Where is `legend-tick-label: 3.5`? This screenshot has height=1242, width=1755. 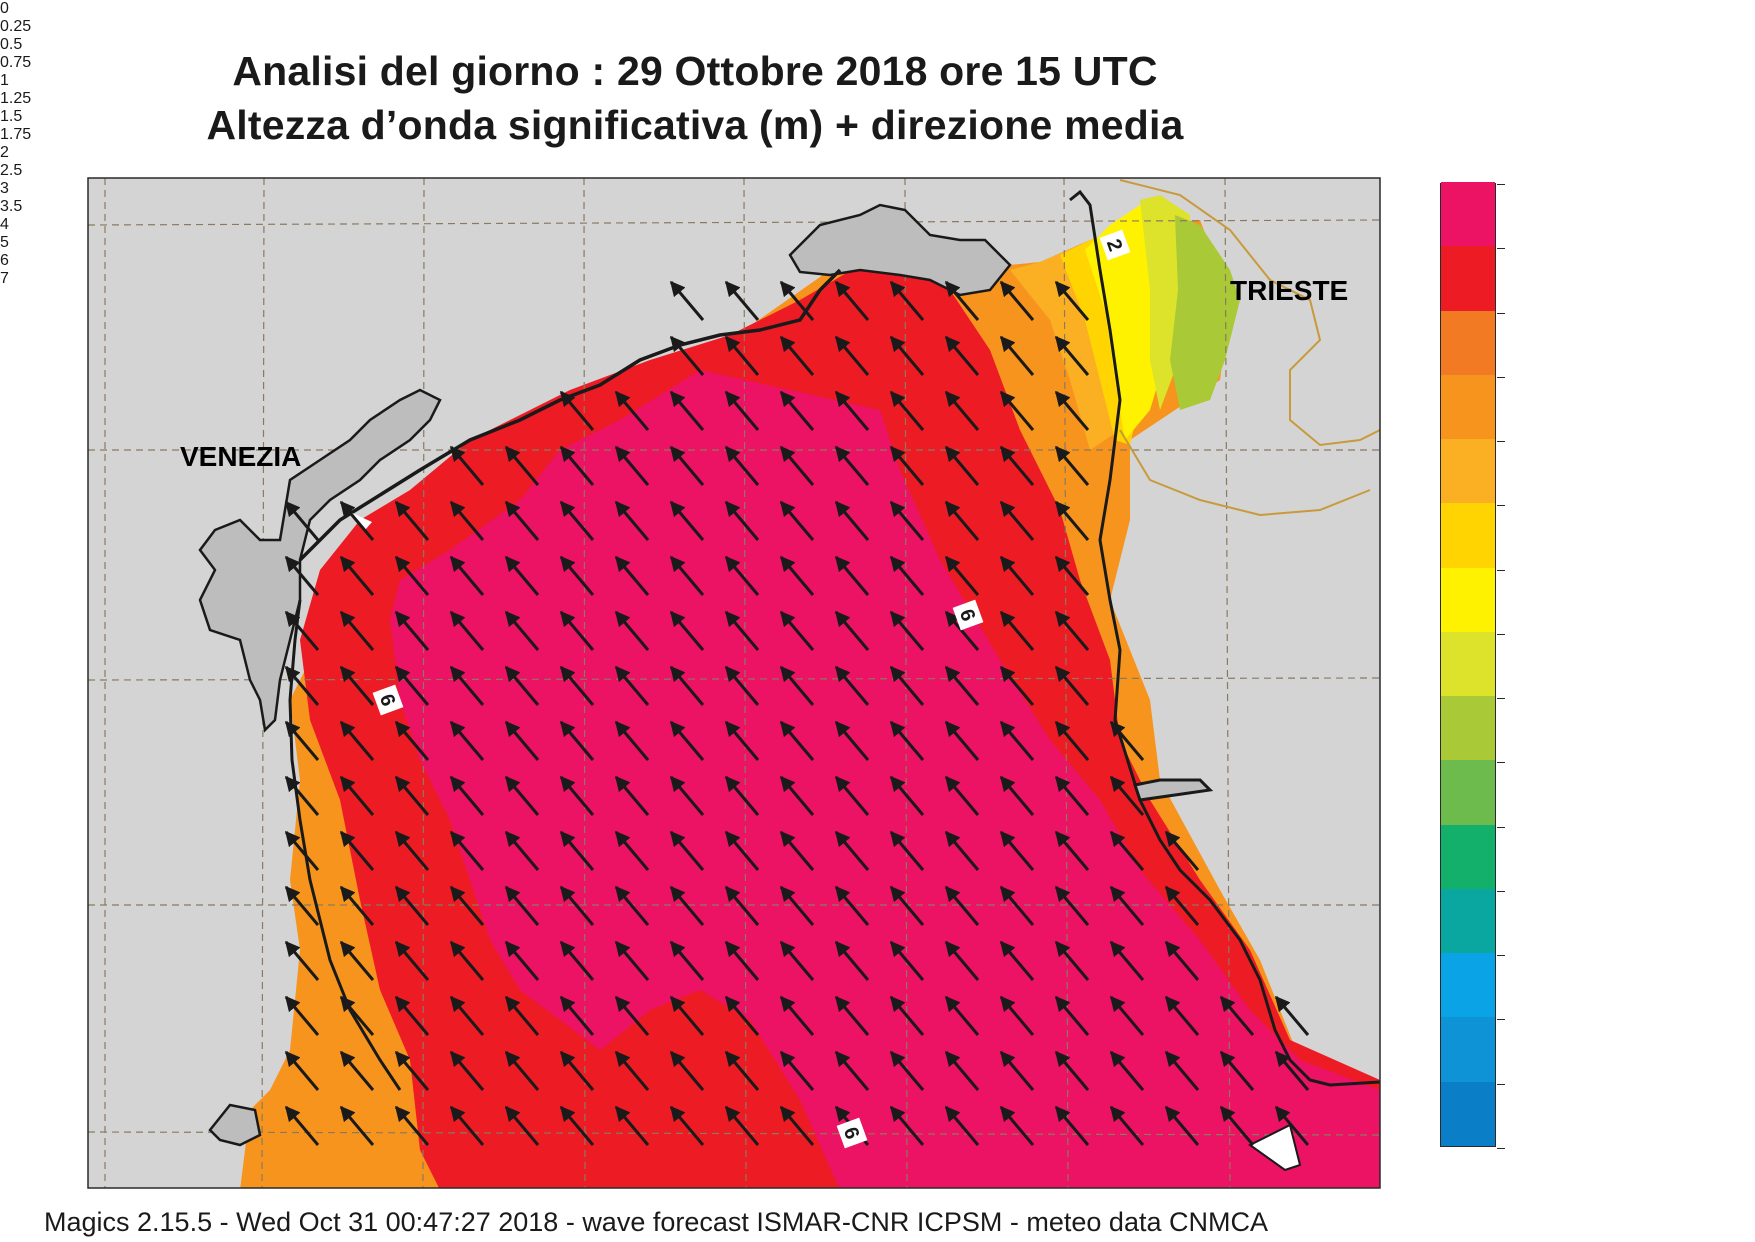
legend-tick-label: 3.5 is located at coordinates (11, 206).